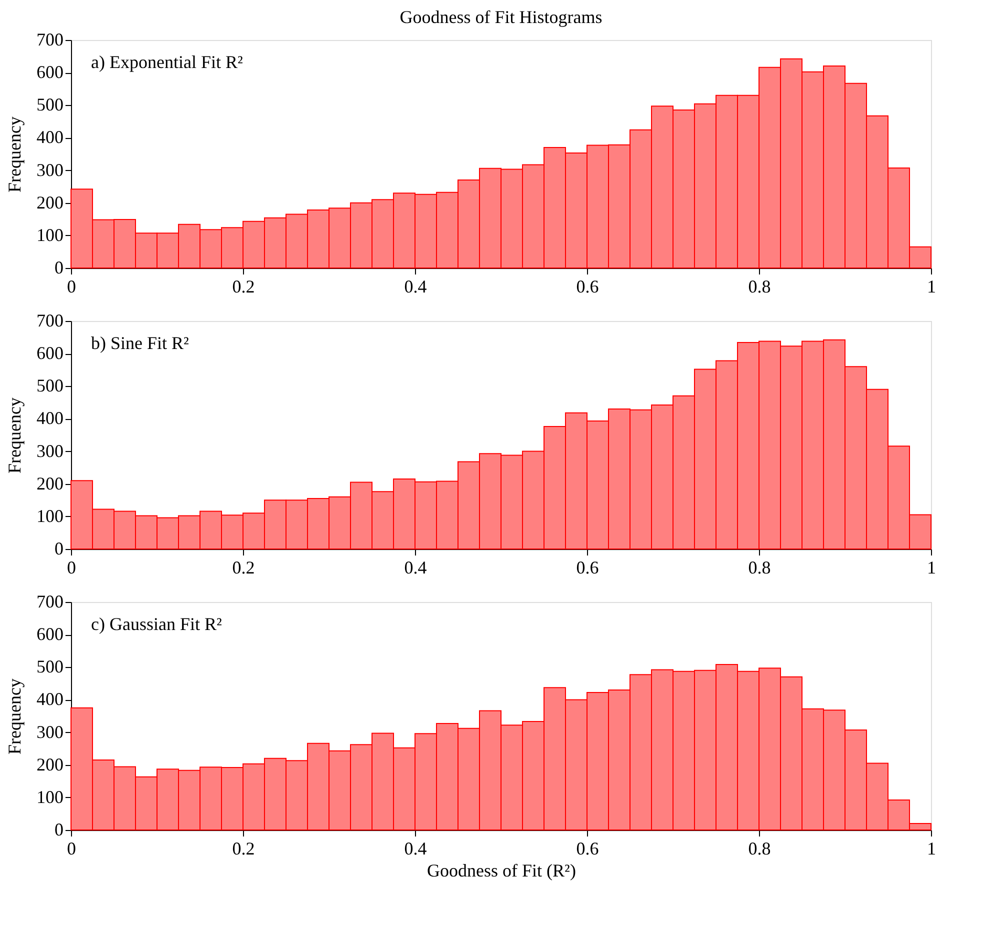  I want to click on x-axis-title: Goodness of Fit (R²), so click(501, 870).